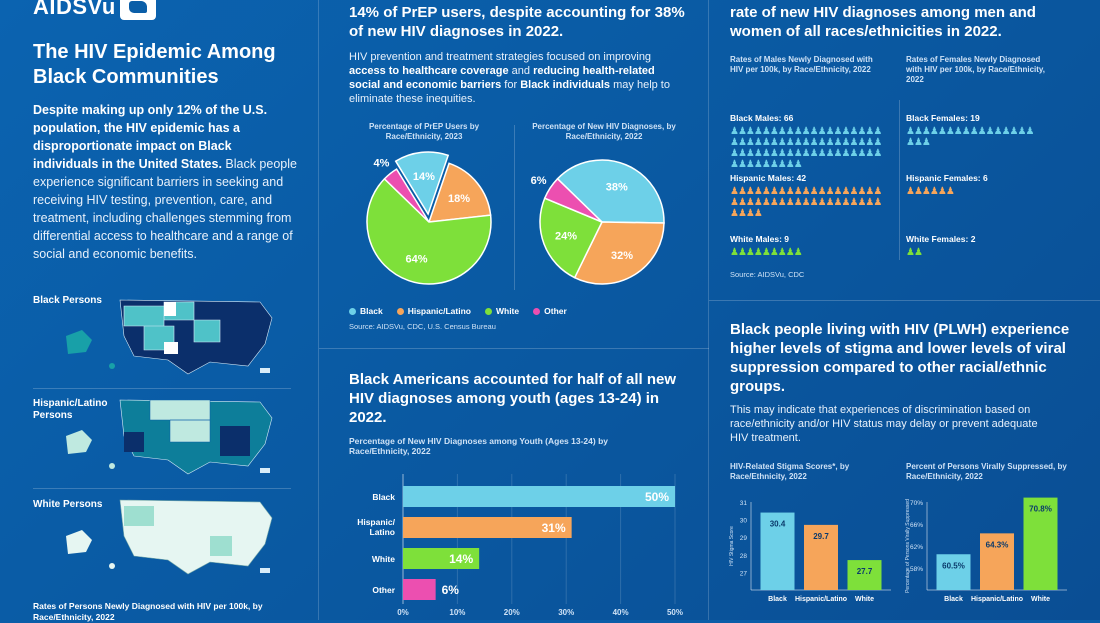  What do you see at coordinates (947, 178) in the screenshot?
I see `hispanic-females-label: Hispanic Females: 6` at bounding box center [947, 178].